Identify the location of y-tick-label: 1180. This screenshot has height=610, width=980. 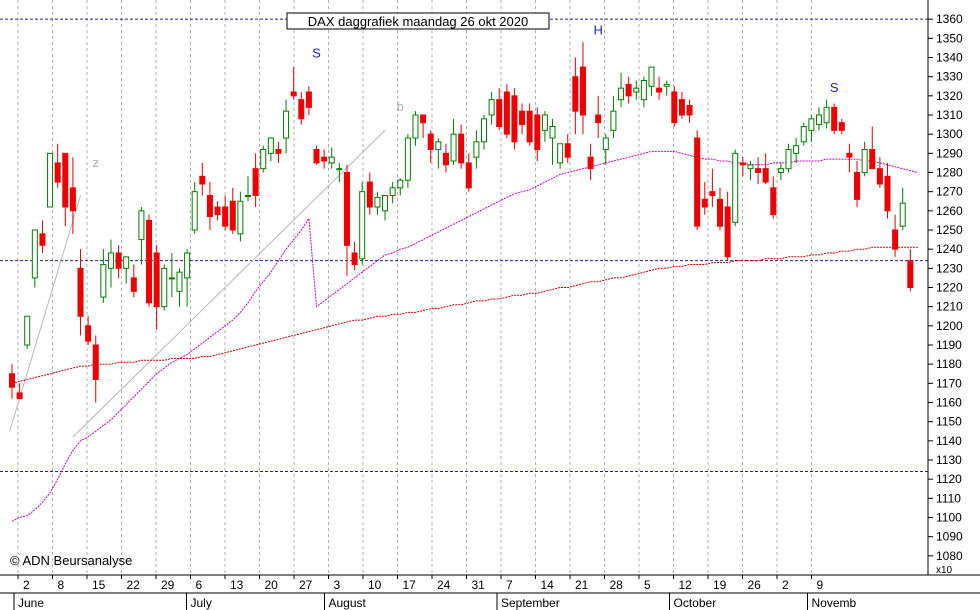
(949, 364).